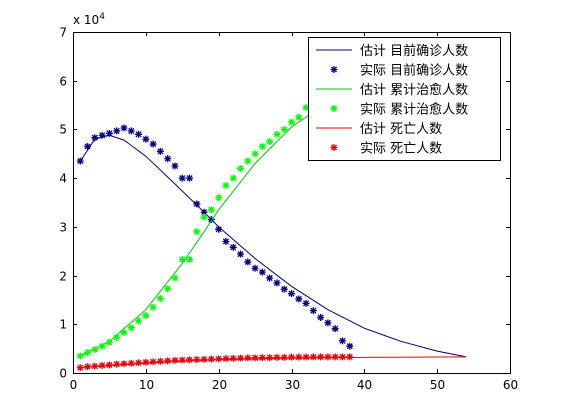  Describe the element at coordinates (63, 374) in the screenshot. I see `y-tick-label: 0` at that location.